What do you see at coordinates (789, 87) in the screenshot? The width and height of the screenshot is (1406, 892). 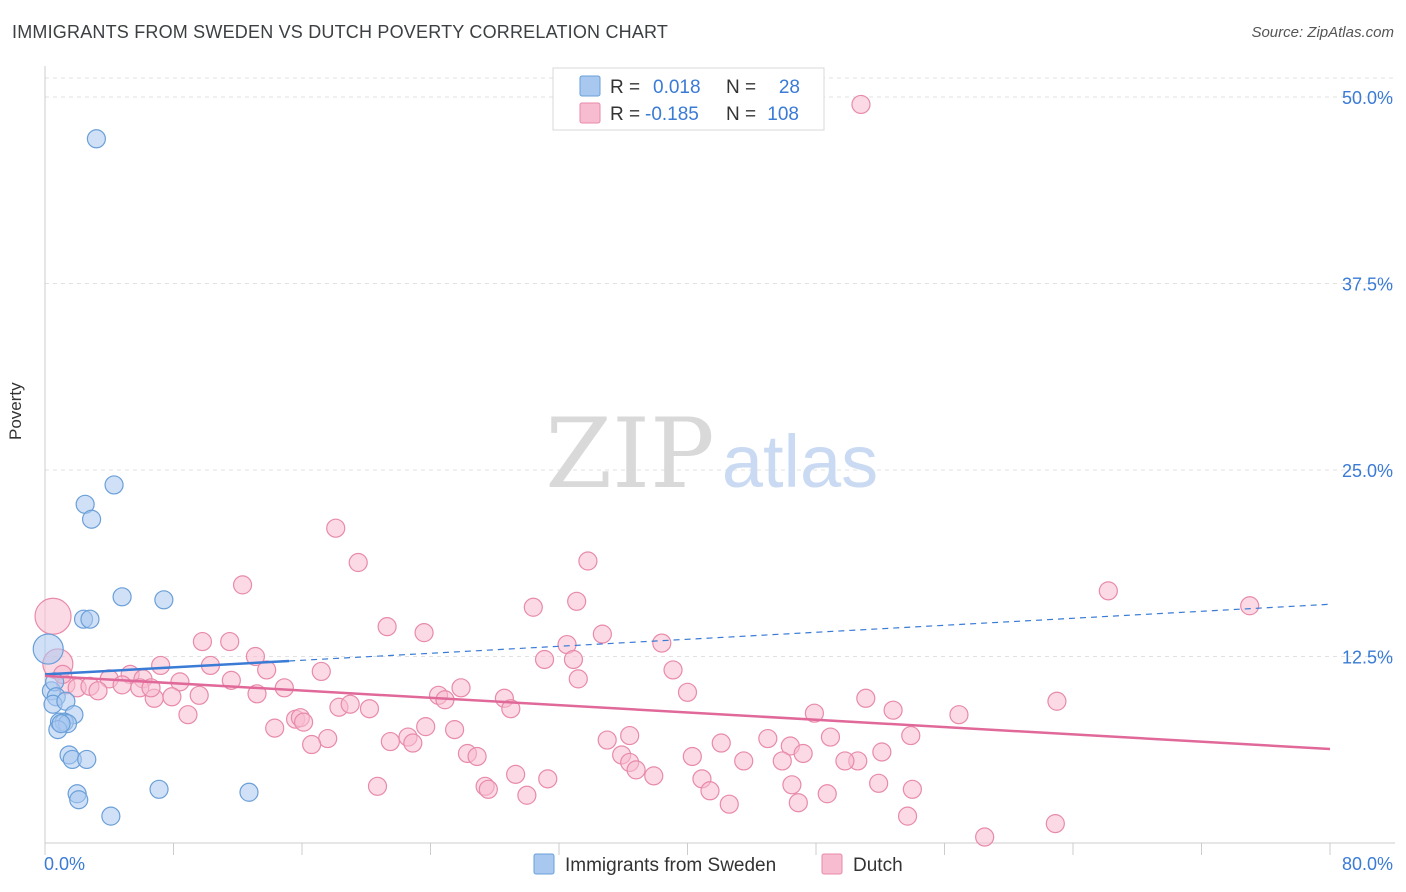 I see `legend-n-value-sweden: 28` at bounding box center [789, 87].